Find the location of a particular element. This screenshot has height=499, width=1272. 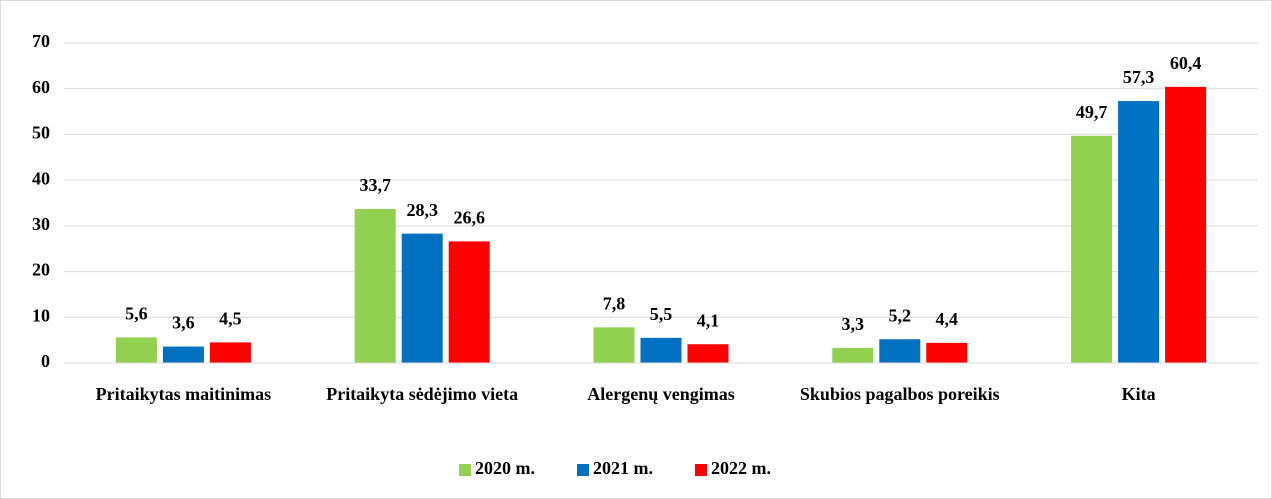

data-label: 5,5 is located at coordinates (661, 314).